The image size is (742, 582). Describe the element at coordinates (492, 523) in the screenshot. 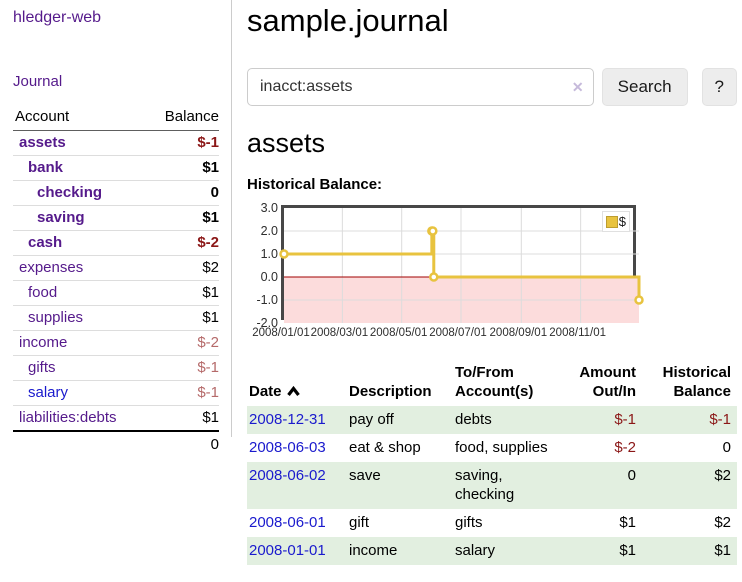

I see `register-row: 2008-06-01 gift gifts $1 $2` at that location.